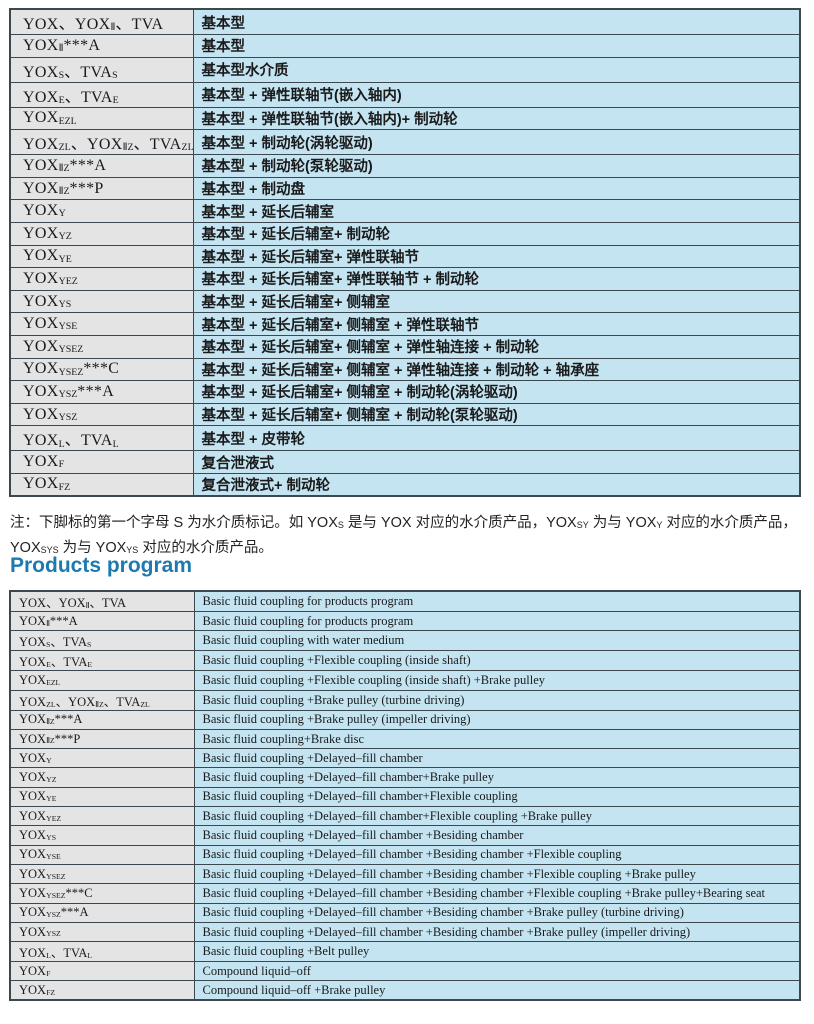 This screenshot has width=814, height=1024. What do you see at coordinates (497, 971) in the screenshot?
I see `description-cell: Compound liquid–off` at bounding box center [497, 971].